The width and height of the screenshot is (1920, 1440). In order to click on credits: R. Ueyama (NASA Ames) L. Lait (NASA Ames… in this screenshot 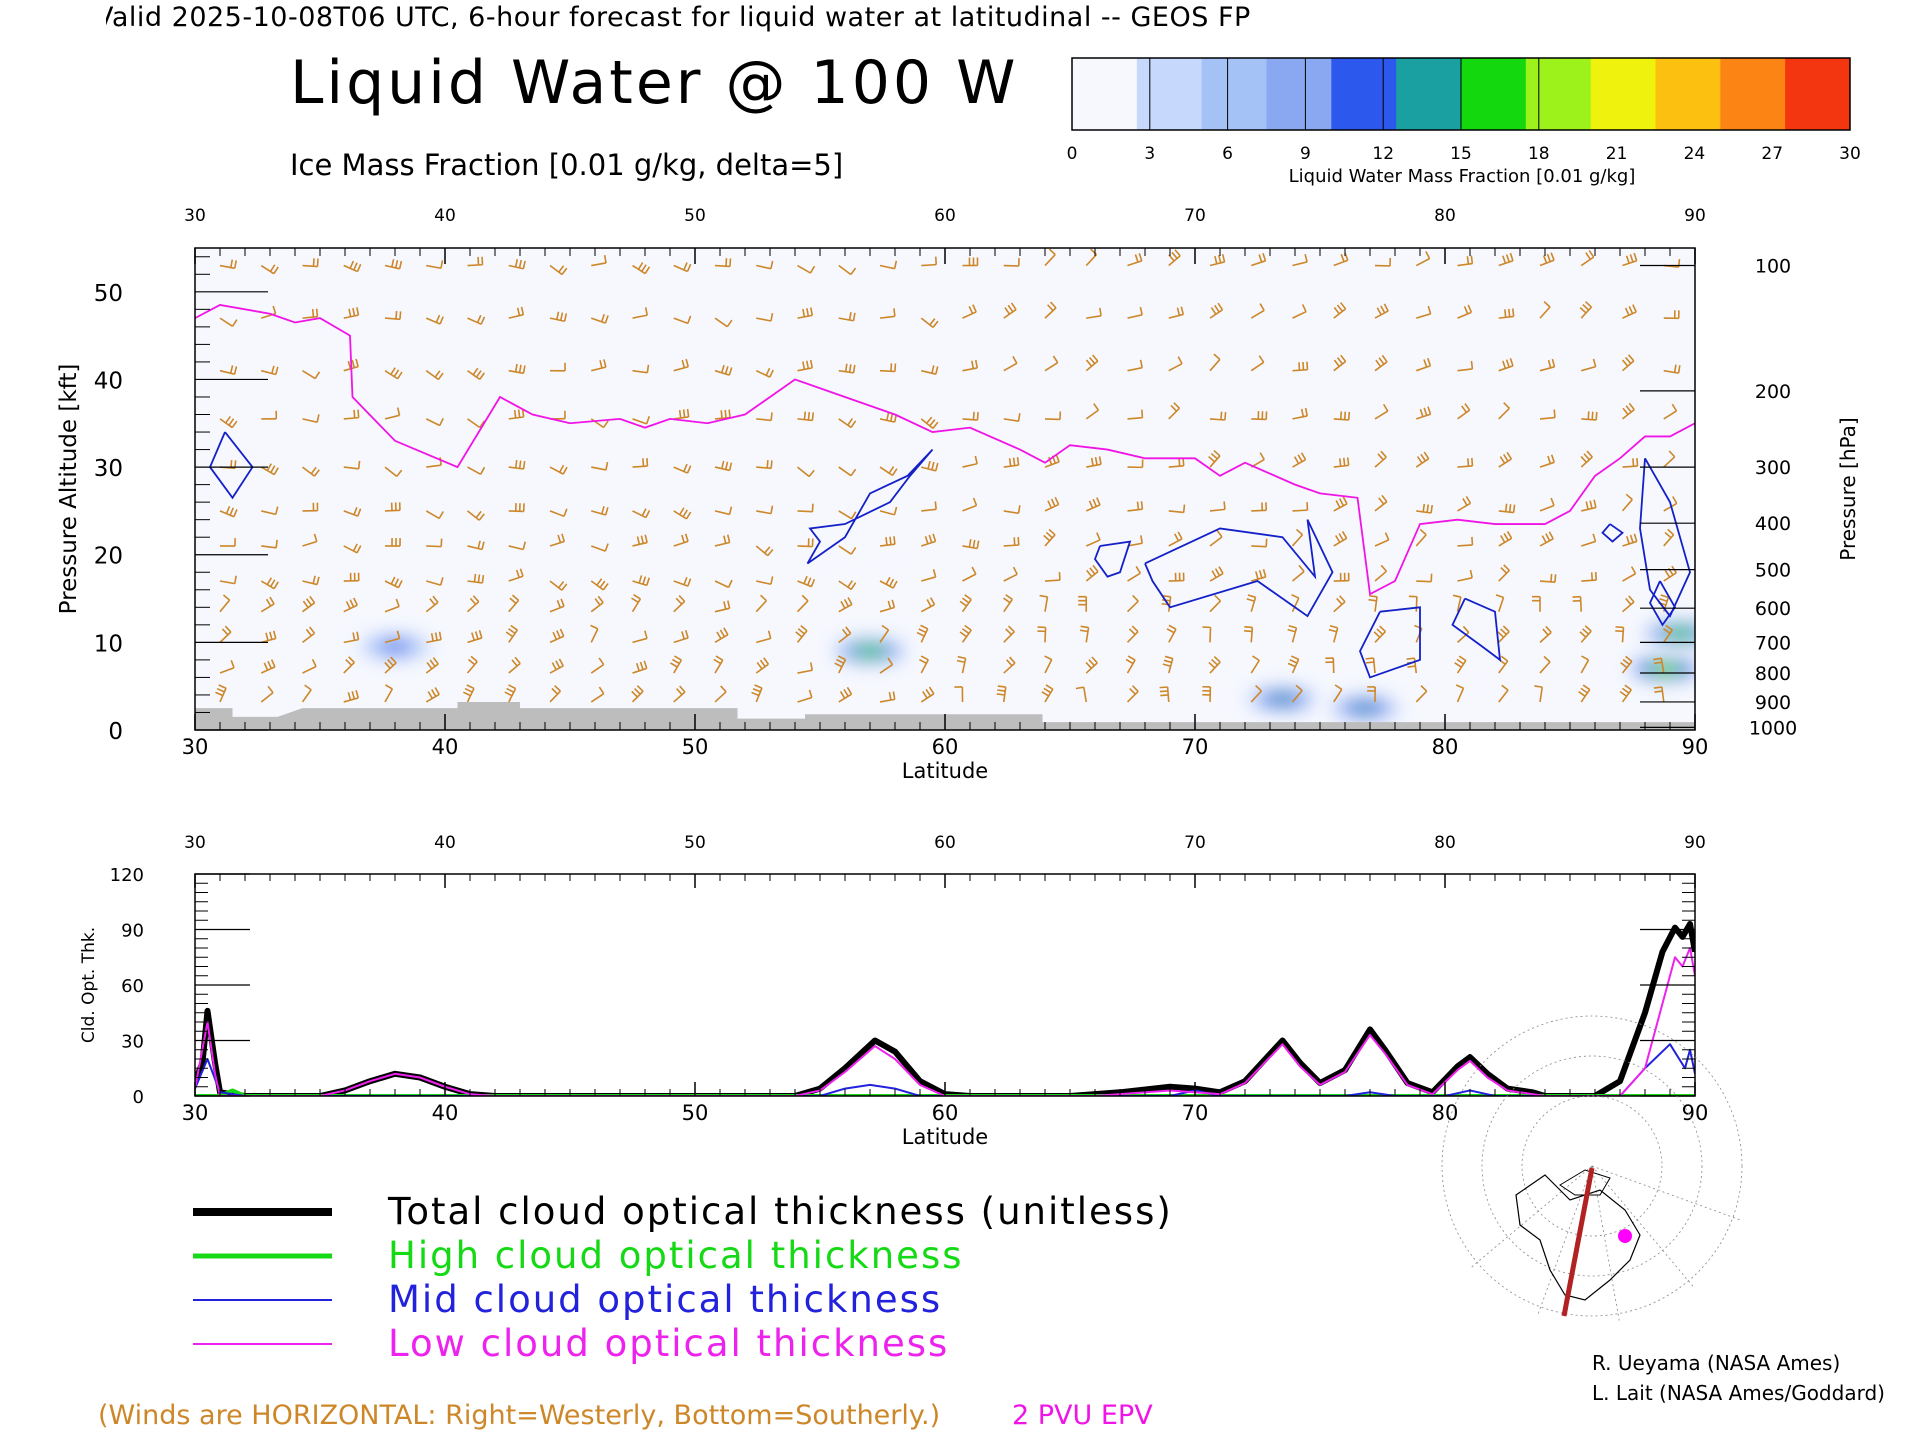, I will do `click(1738, 1378)`.